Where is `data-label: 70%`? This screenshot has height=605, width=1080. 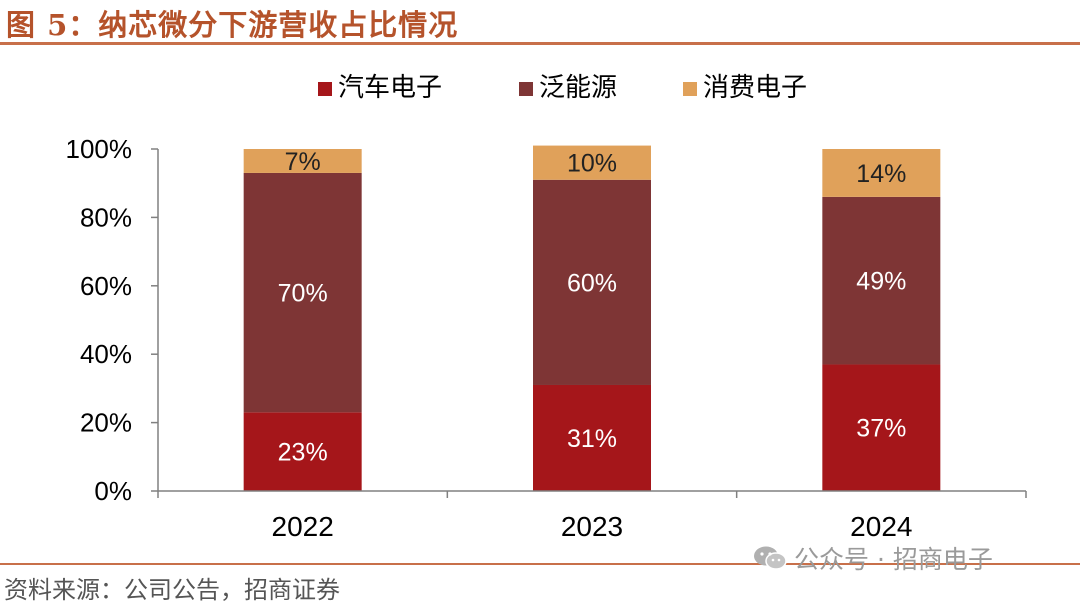
data-label: 70% is located at coordinates (303, 294).